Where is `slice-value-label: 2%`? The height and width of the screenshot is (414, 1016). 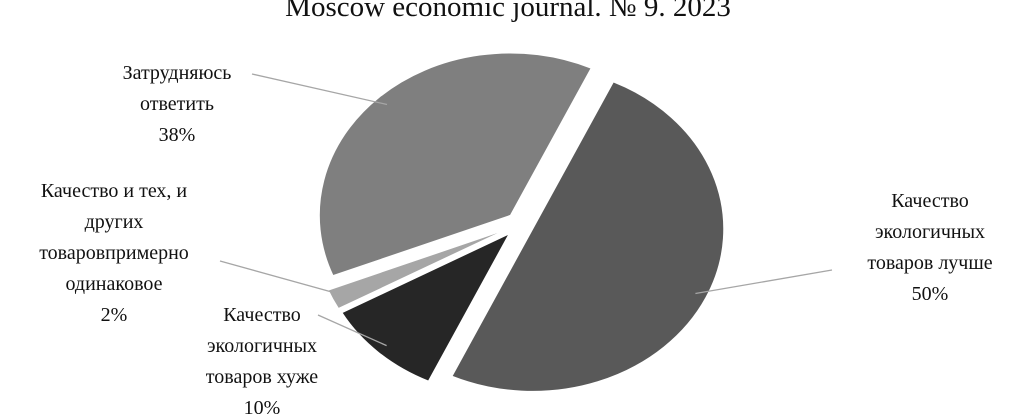
slice-value-label: 2% is located at coordinates (114, 315).